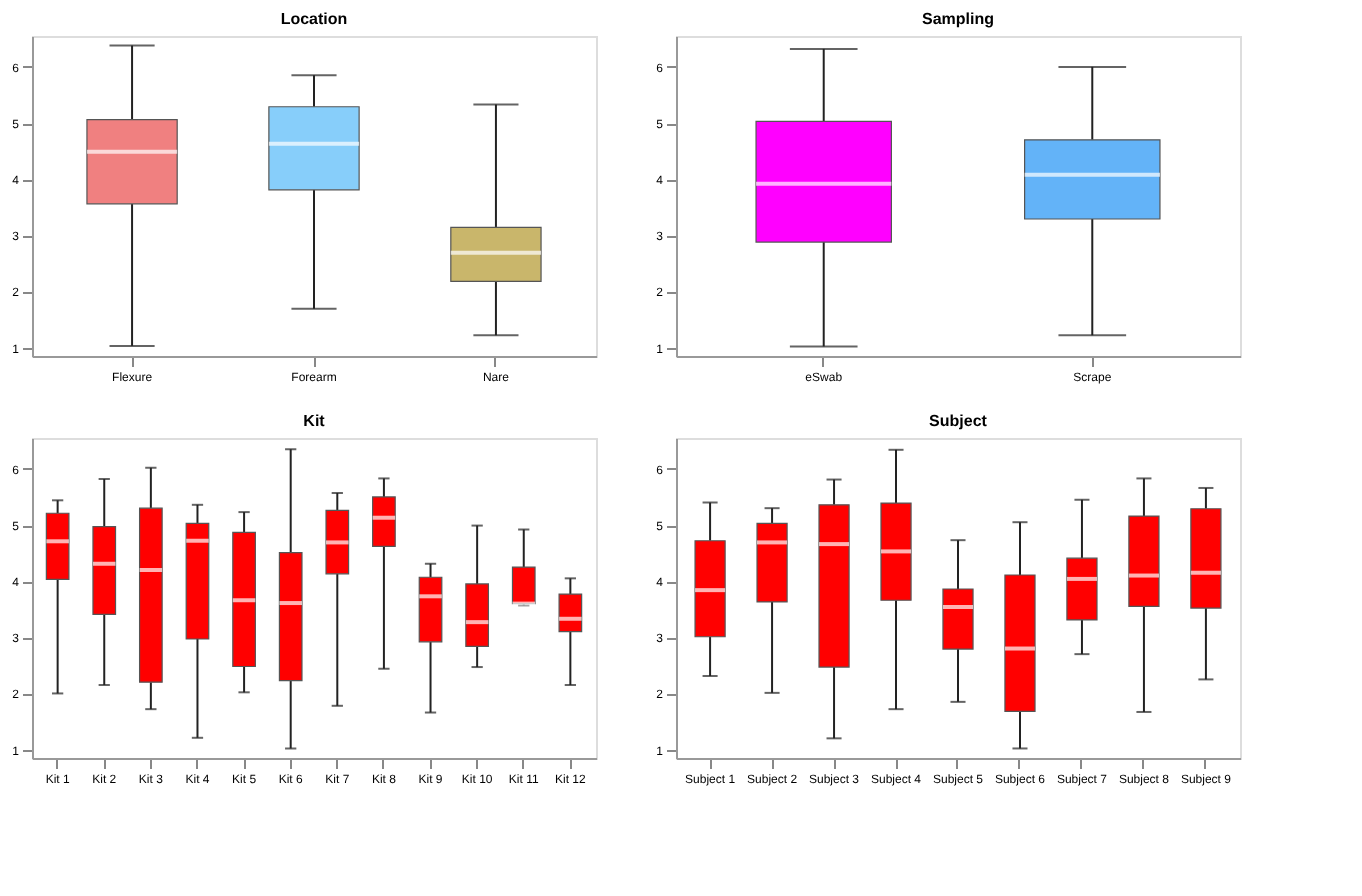 This screenshot has height=896, width=1362. I want to click on chart-title: Location, so click(314, 19).